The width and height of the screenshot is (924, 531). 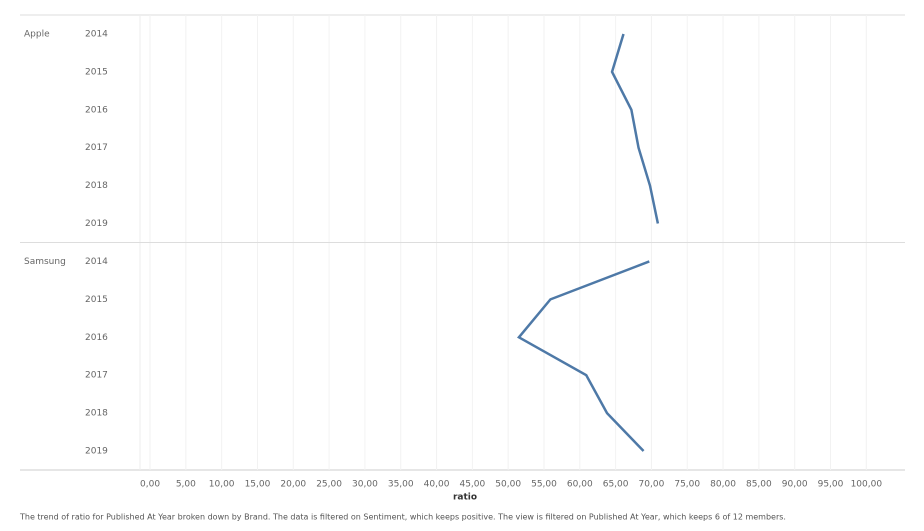 I want to click on x-tick-label: 15,00, so click(x=258, y=485).